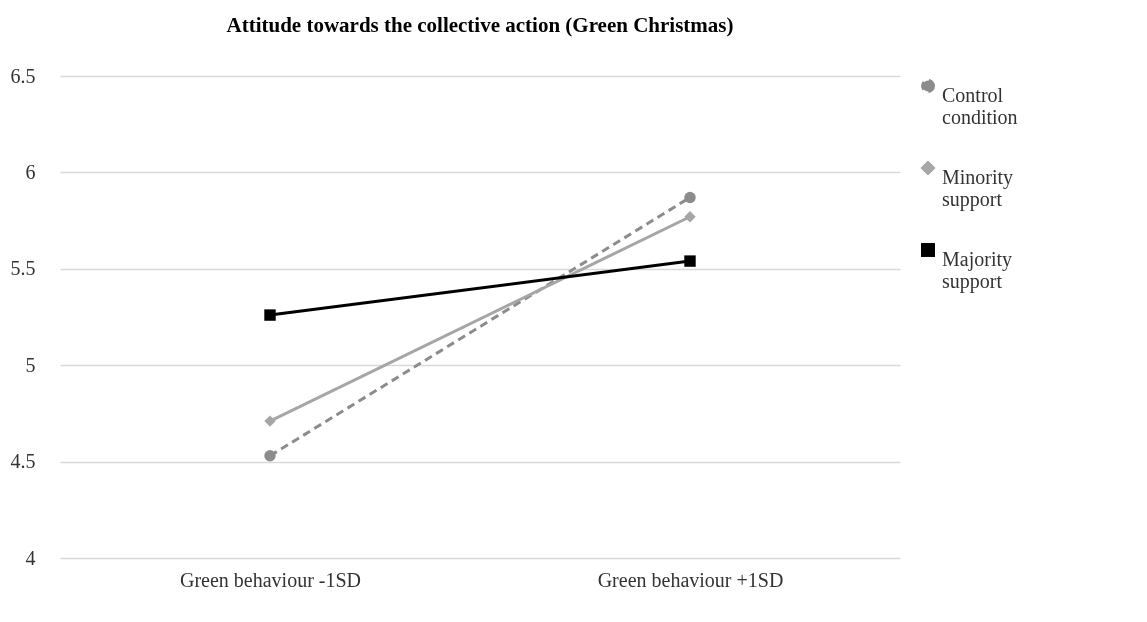  I want to click on y-tick-label: 6, so click(30, 171).